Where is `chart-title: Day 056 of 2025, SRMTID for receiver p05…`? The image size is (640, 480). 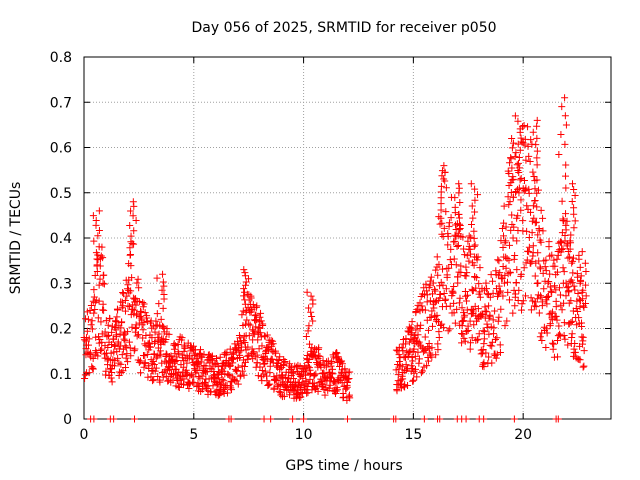
chart-title: Day 056 of 2025, SRMTID for receiver p05… is located at coordinates (343, 28).